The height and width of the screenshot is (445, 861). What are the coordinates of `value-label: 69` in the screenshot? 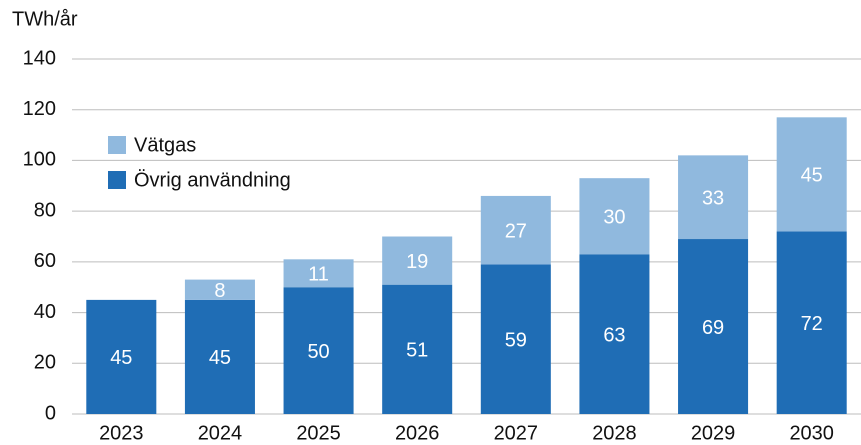 It's located at (713, 328).